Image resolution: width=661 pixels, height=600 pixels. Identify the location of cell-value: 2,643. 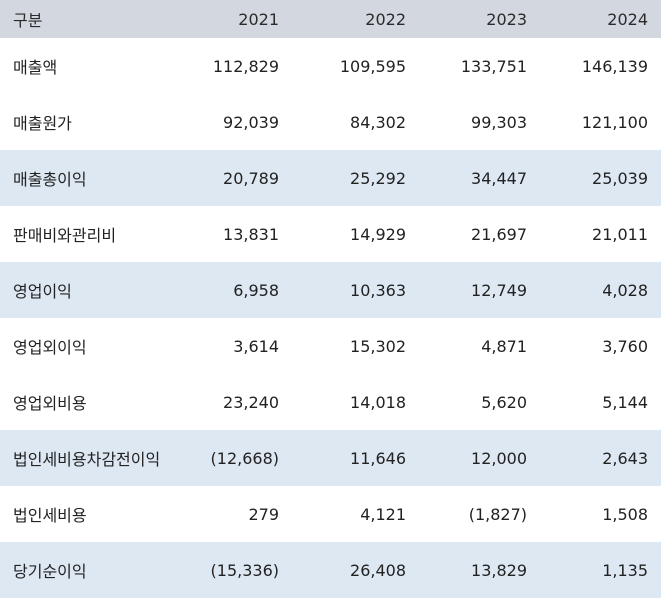
(625, 458).